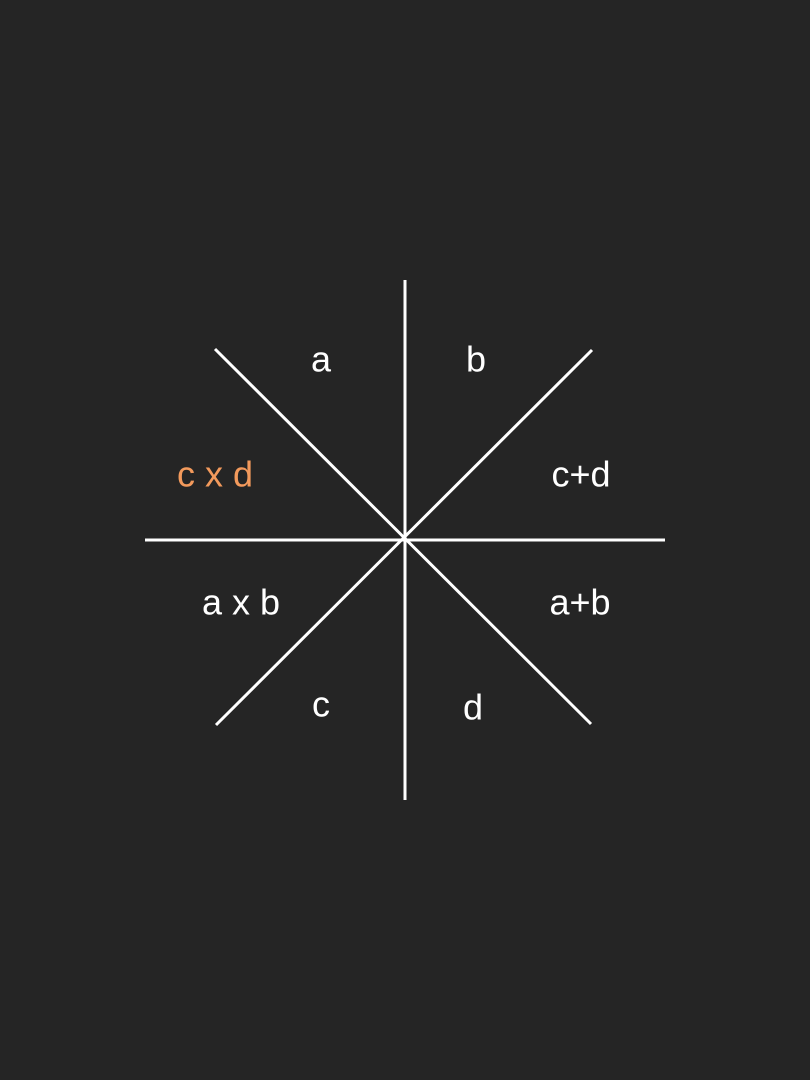 This screenshot has height=1080, width=810. What do you see at coordinates (321, 359) in the screenshot?
I see `label-a: a` at bounding box center [321, 359].